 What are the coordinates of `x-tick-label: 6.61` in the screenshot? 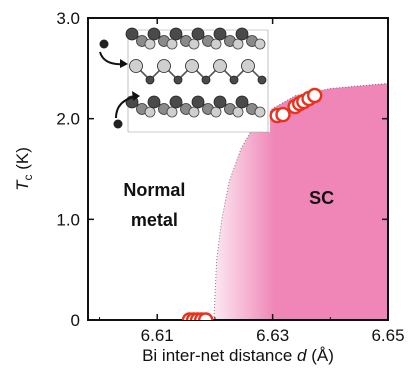 It's located at (157, 335).